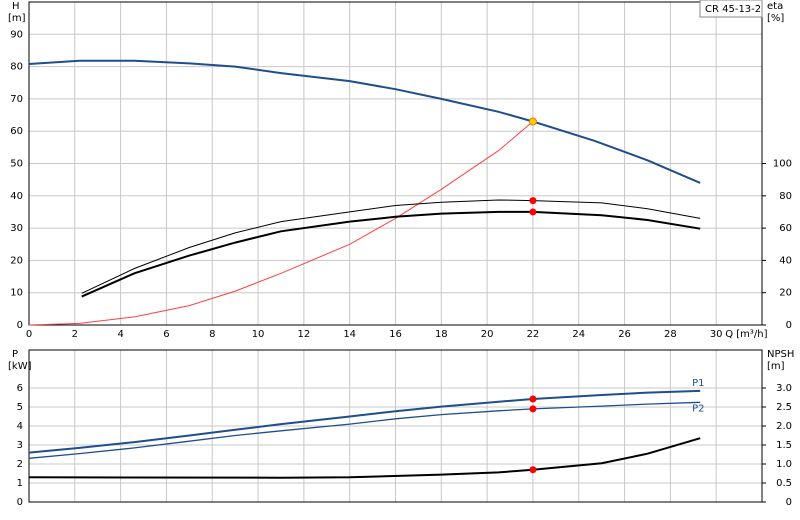  I want to click on y2-tick-label: 20, so click(785, 293).